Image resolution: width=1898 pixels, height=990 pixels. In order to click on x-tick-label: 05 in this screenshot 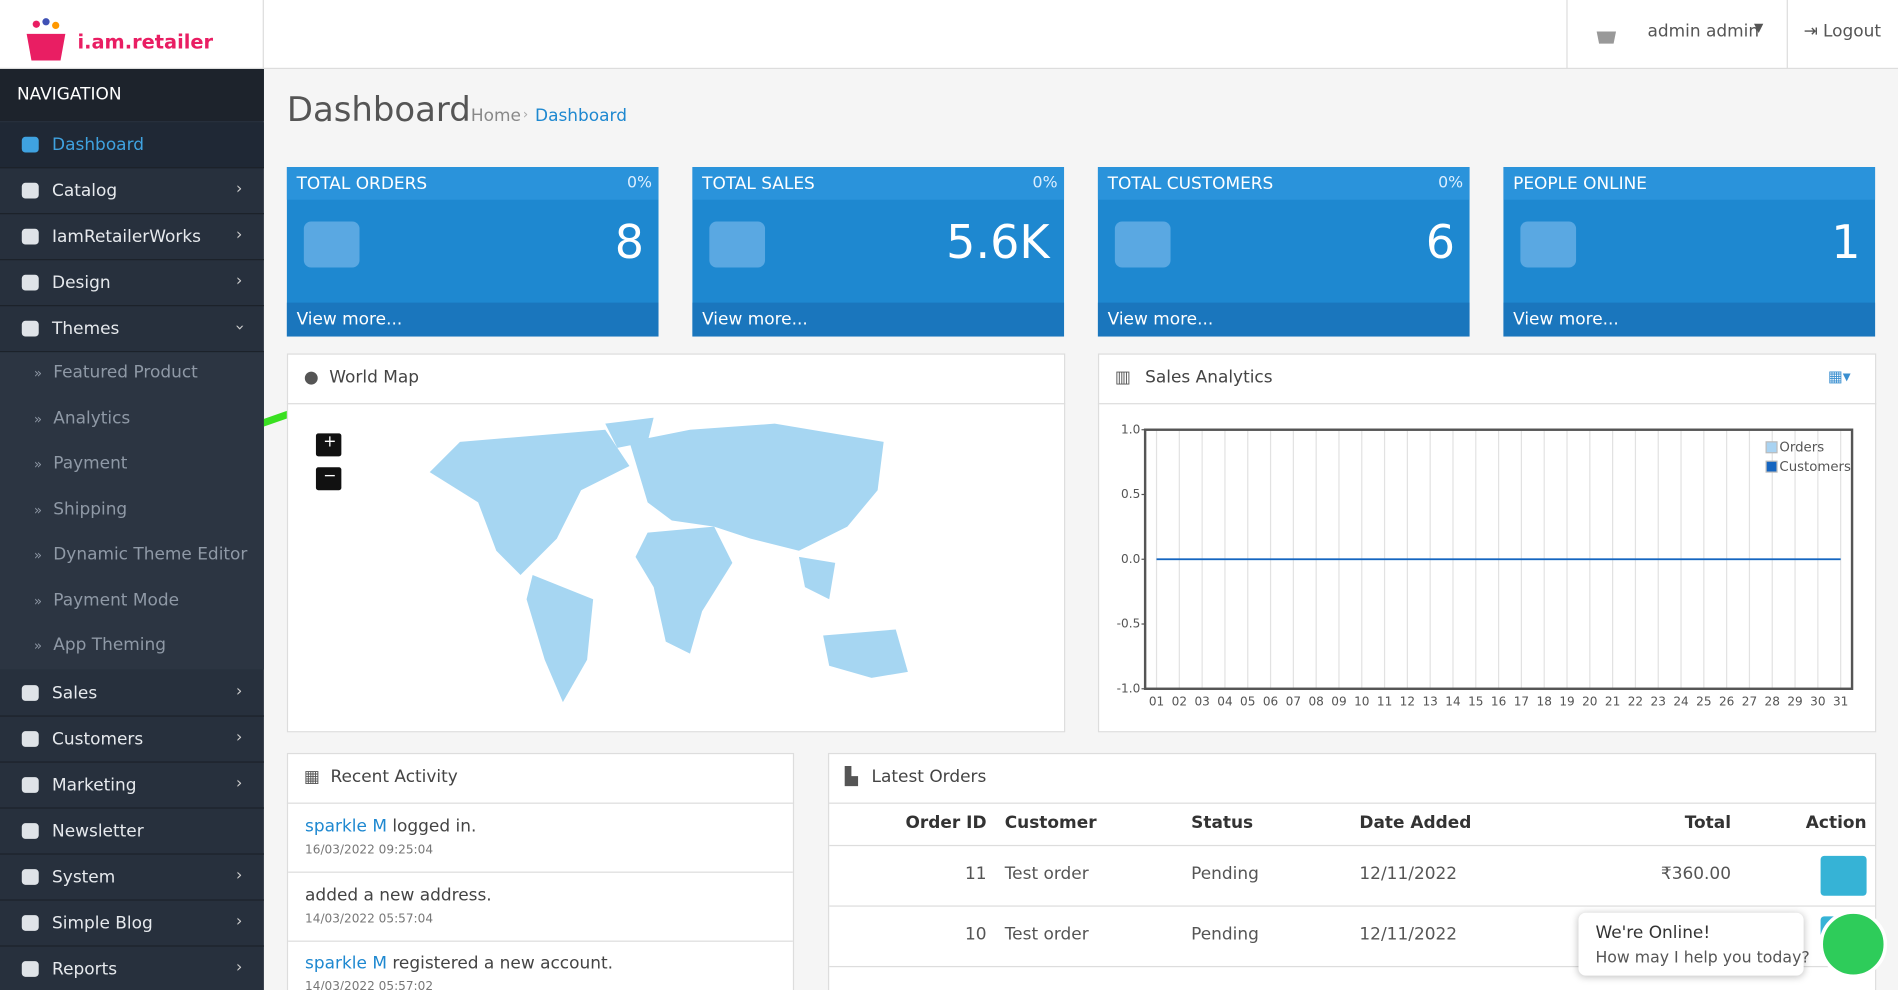, I will do `click(1247, 702)`.